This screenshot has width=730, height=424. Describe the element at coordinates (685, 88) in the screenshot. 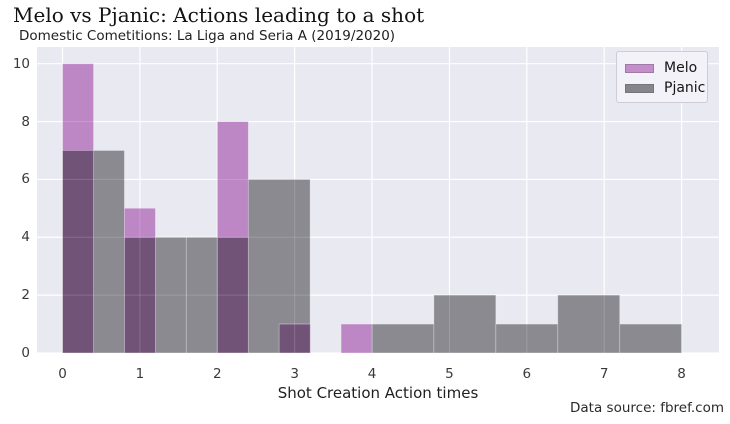

I see `legend-label-pjanic: Pjanic` at that location.